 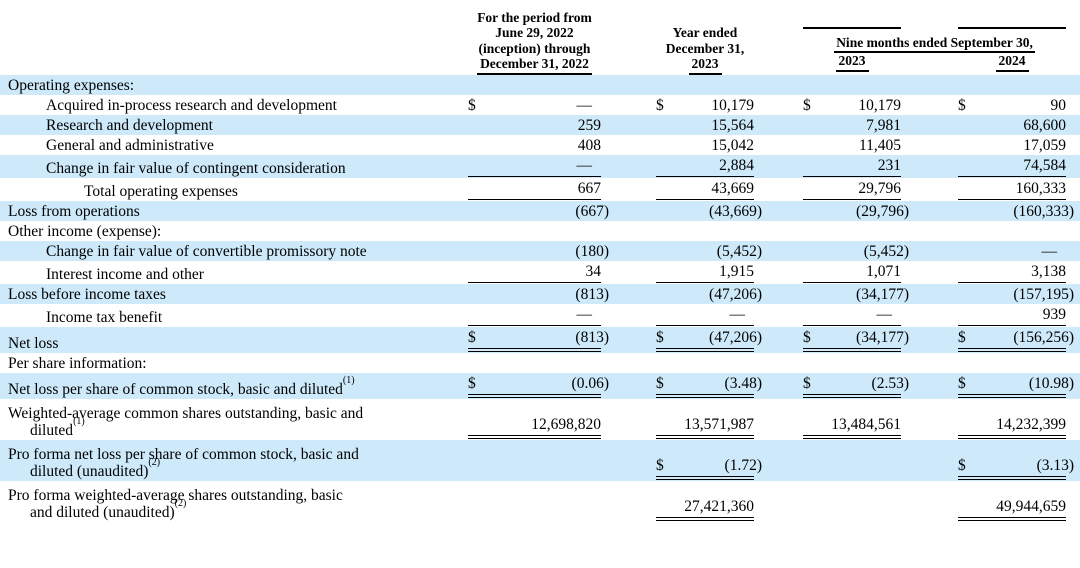 What do you see at coordinates (593, 271) in the screenshot?
I see `cell-value: 34` at bounding box center [593, 271].